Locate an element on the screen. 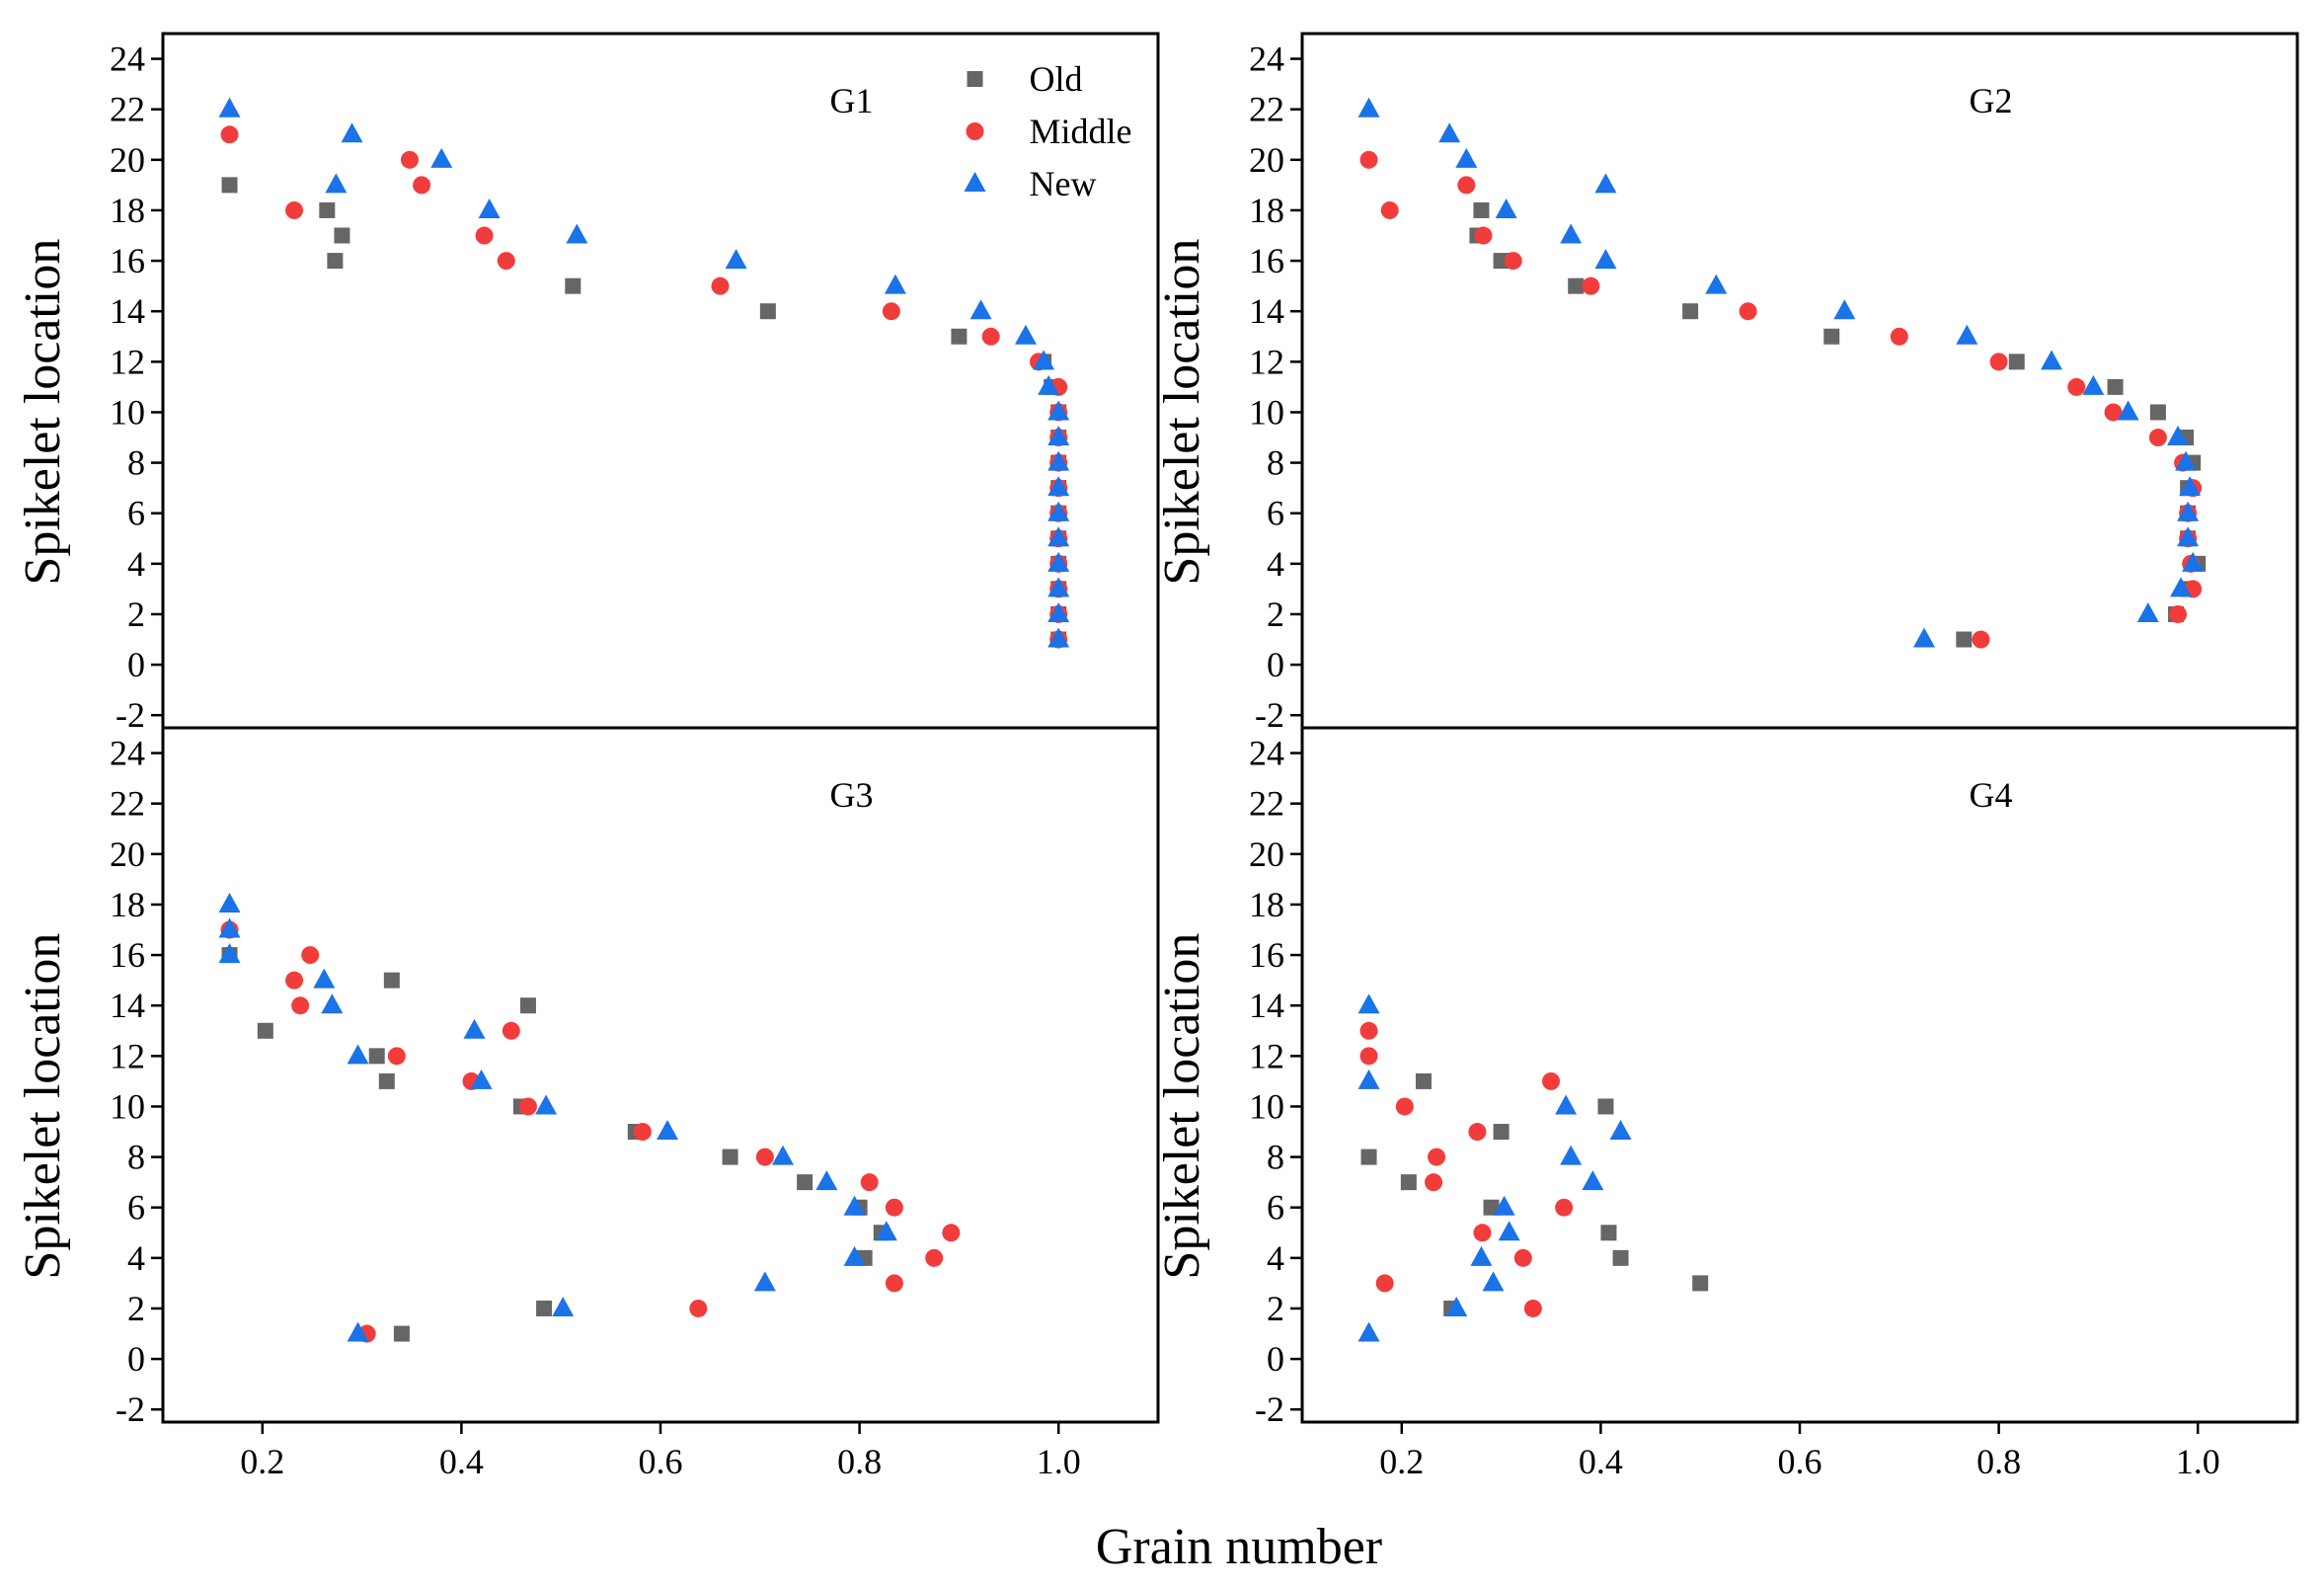 This screenshot has height=1587, width=2324. x-tick-label: 0.8 is located at coordinates (1998, 1462).